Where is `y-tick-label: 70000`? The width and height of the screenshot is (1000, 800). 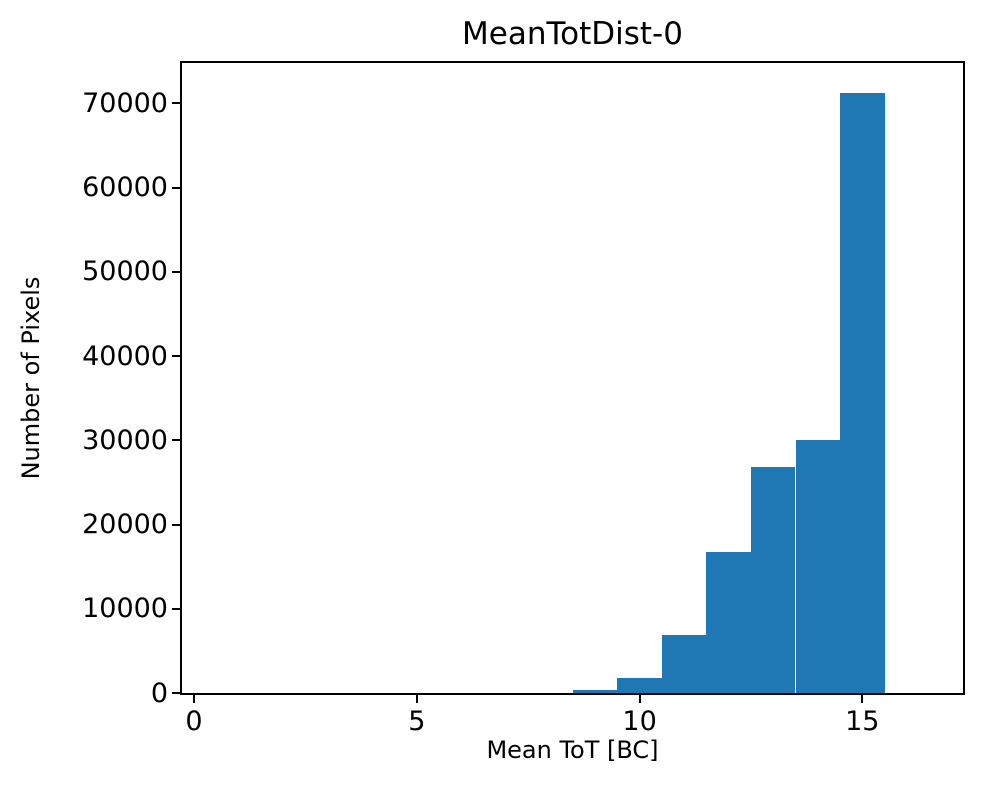 y-tick-label: 70000 is located at coordinates (125, 103).